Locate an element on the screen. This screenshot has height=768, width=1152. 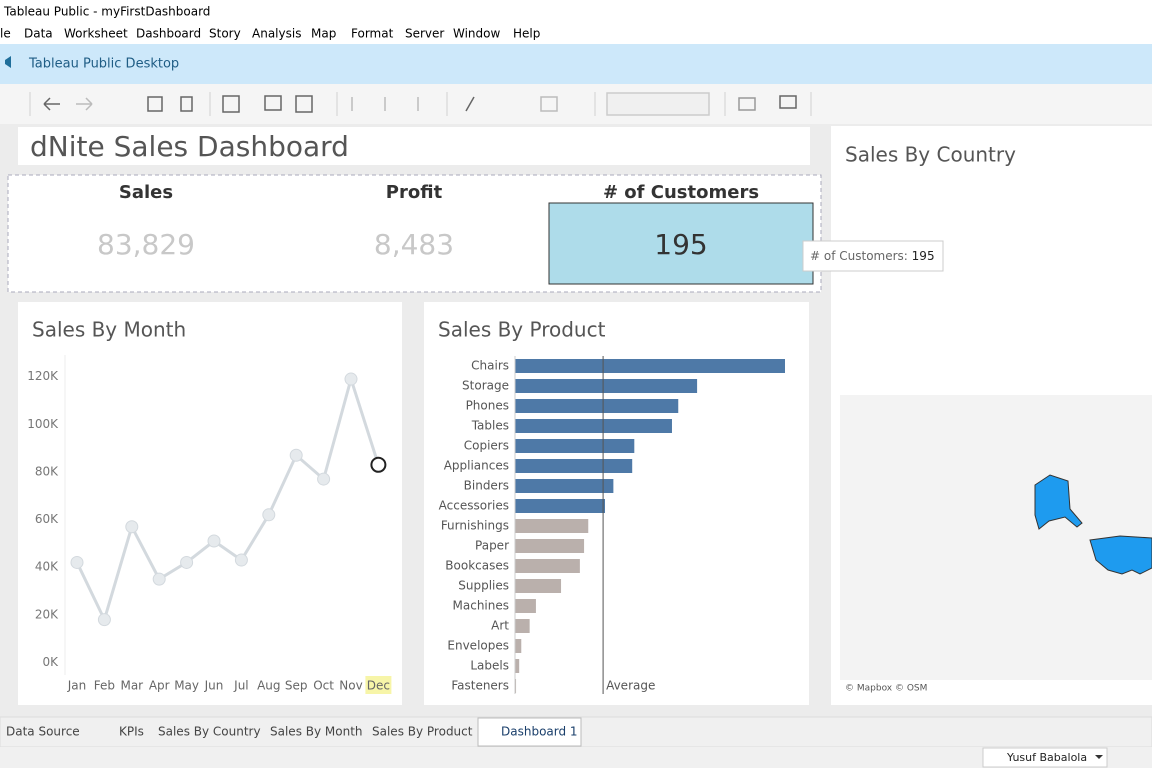
tab: Dashboard 1 is located at coordinates (539, 732).